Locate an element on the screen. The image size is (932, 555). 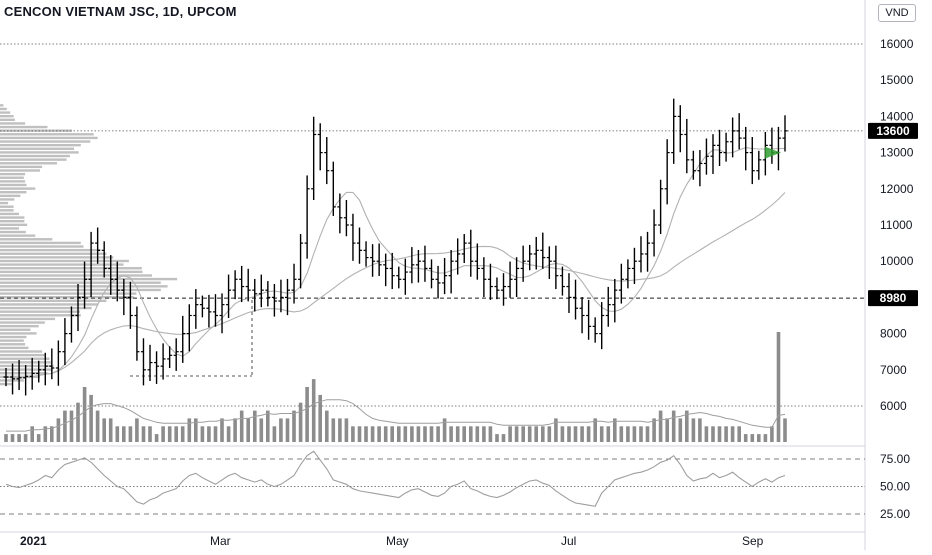
last-price-label: 13600 is located at coordinates (893, 131).